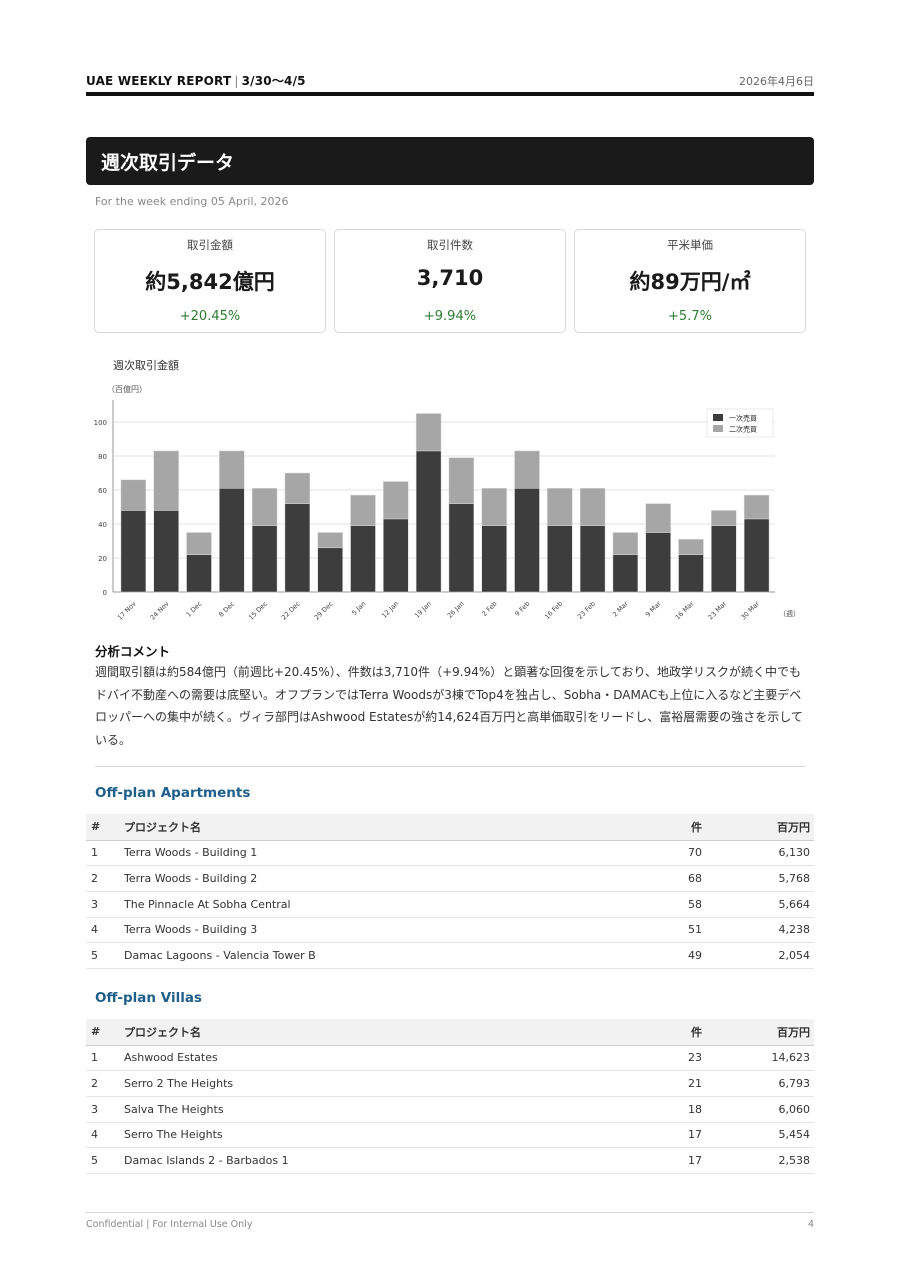  What do you see at coordinates (105, 1032) in the screenshot?
I see `col-header-rank: #` at bounding box center [105, 1032].